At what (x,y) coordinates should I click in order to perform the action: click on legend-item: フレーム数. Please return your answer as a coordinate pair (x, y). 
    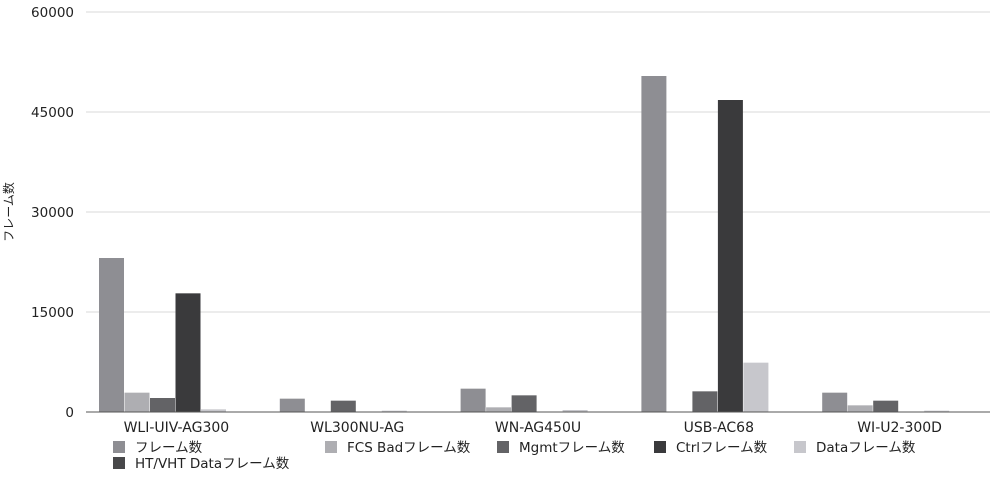
    Looking at the image, I should click on (158, 448).